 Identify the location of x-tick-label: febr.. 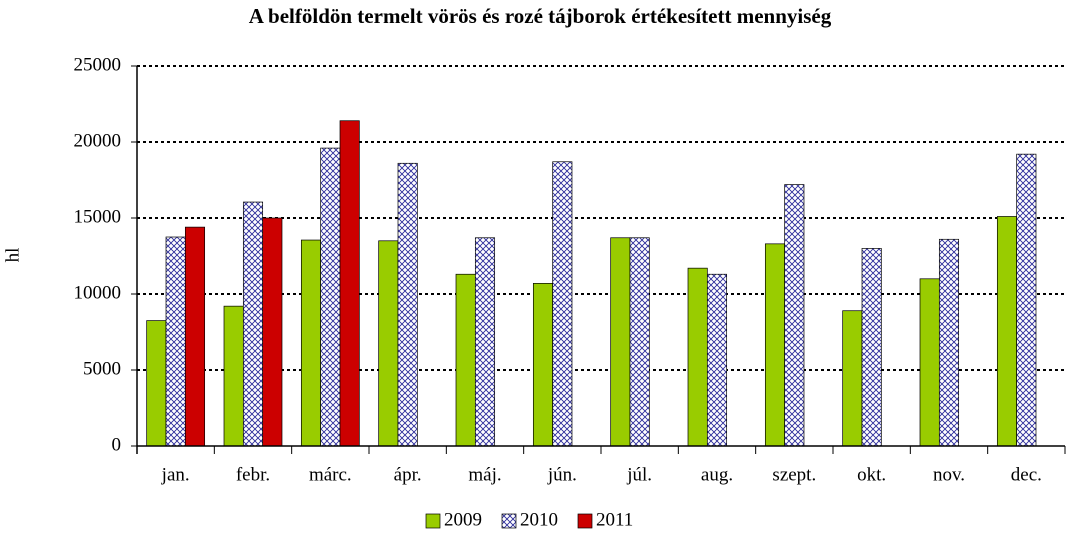
(253, 474).